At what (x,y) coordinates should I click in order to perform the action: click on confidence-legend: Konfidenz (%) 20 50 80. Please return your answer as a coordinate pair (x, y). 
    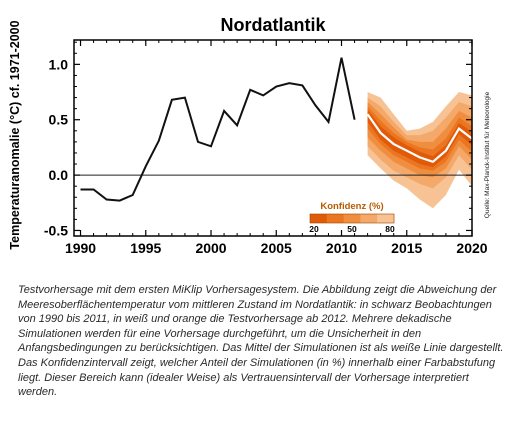
    Looking at the image, I should click on (352, 217).